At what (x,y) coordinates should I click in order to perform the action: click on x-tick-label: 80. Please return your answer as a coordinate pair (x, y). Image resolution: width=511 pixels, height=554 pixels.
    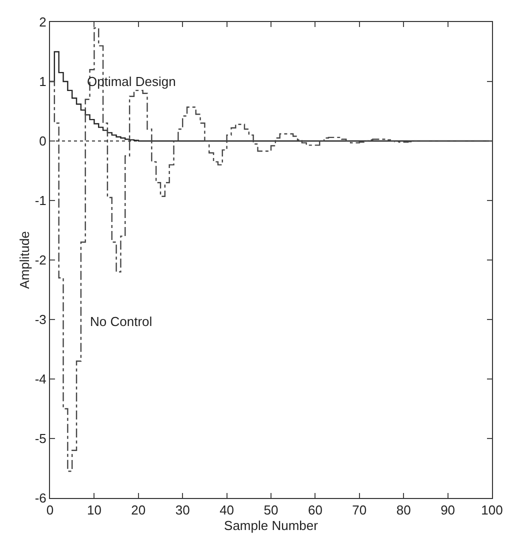
    Looking at the image, I should click on (403, 510).